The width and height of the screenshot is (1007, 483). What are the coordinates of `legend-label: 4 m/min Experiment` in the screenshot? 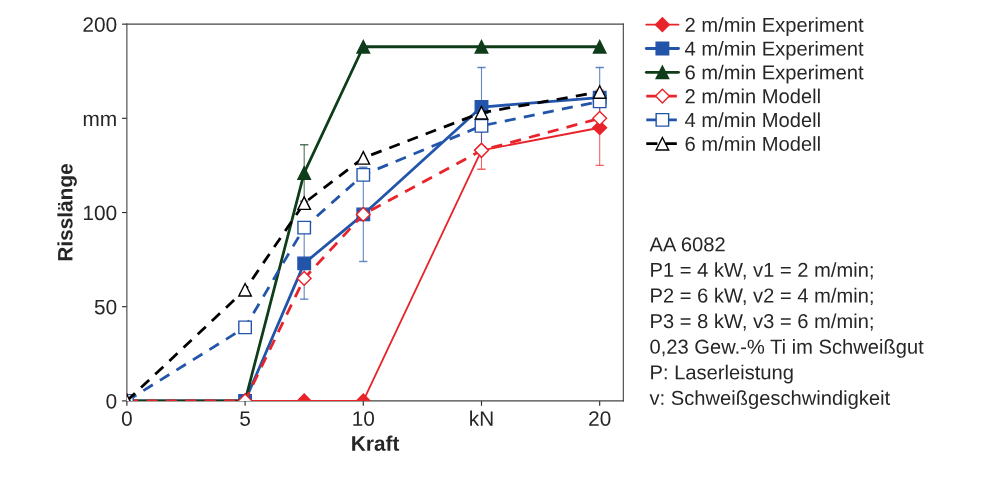 It's located at (774, 50).